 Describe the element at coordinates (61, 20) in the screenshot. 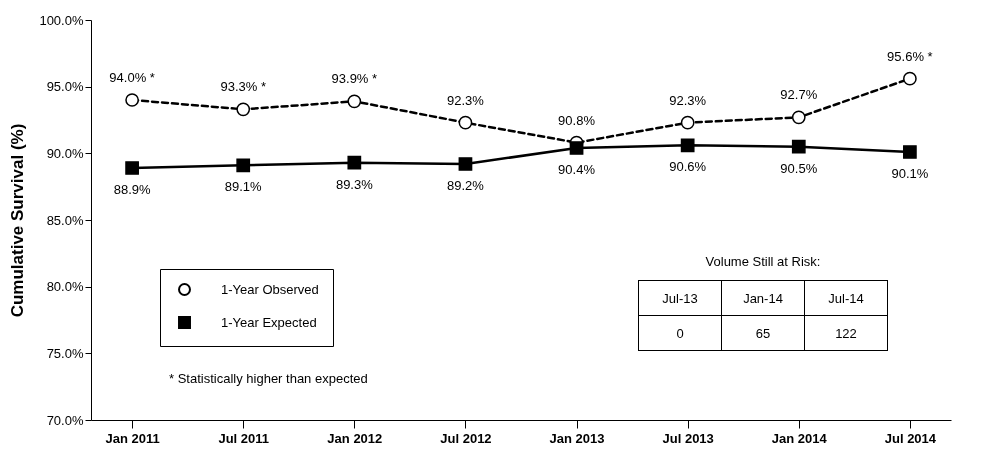

I see `y-tick-label: 100.0%` at that location.